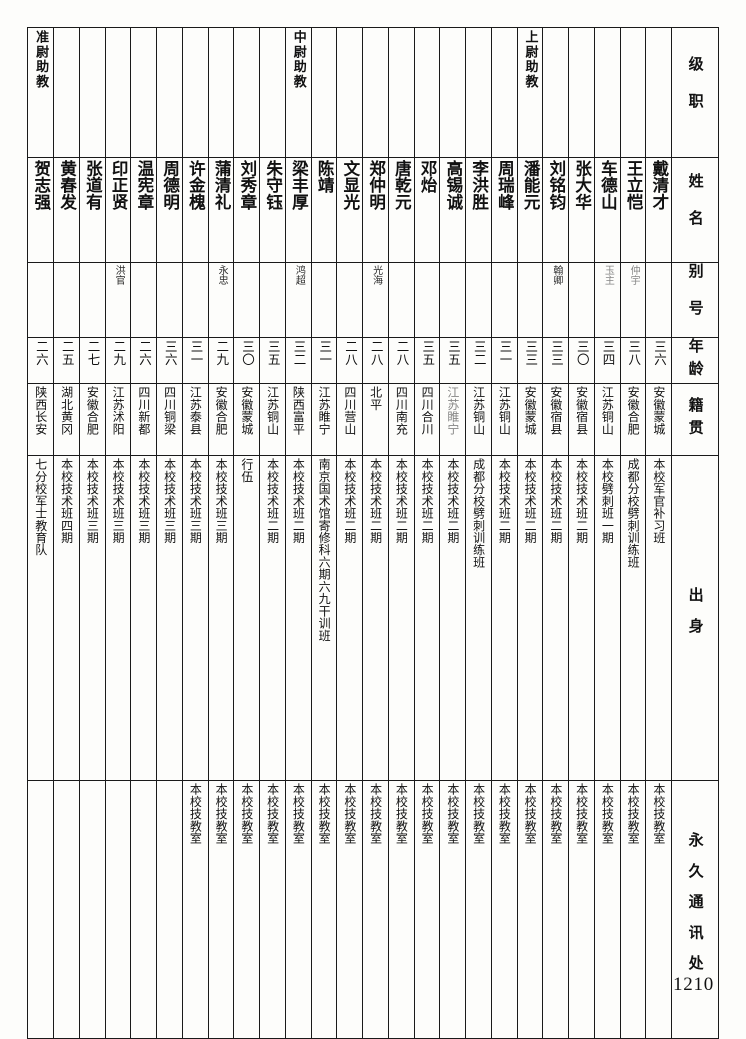 The image size is (746, 1039). Describe the element at coordinates (118, 300) in the screenshot. I see `cell-alias-21: 洪官` at that location.